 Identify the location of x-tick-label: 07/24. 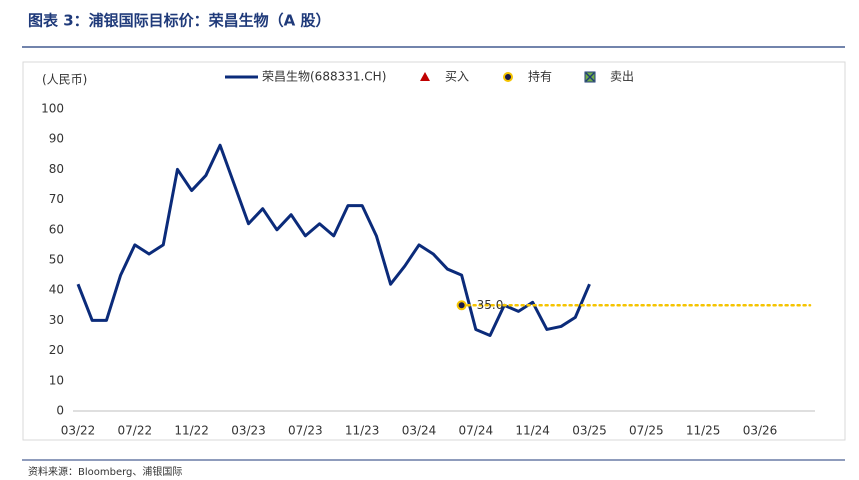
(476, 431).